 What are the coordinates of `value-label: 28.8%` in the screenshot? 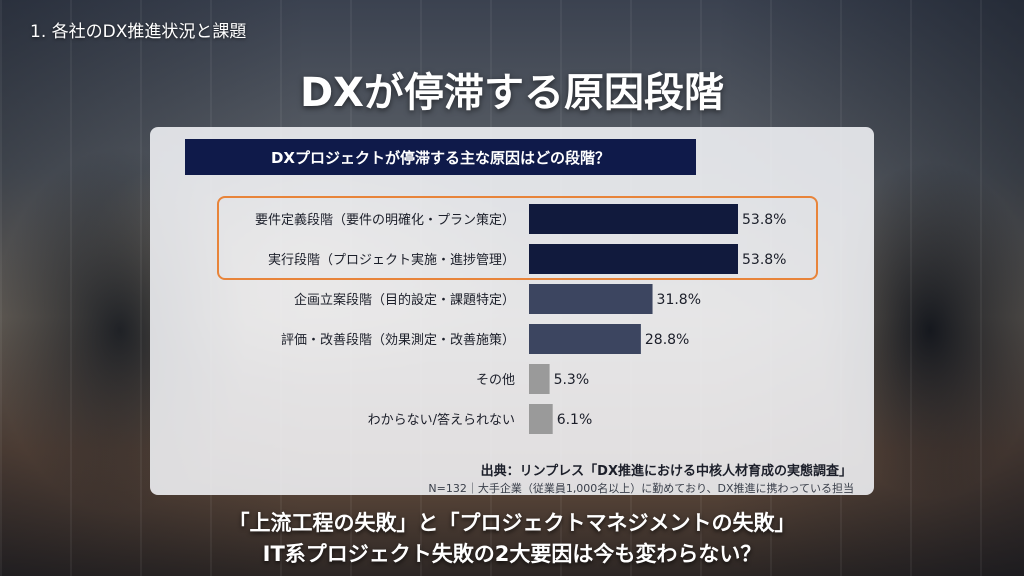 It's located at (667, 340).